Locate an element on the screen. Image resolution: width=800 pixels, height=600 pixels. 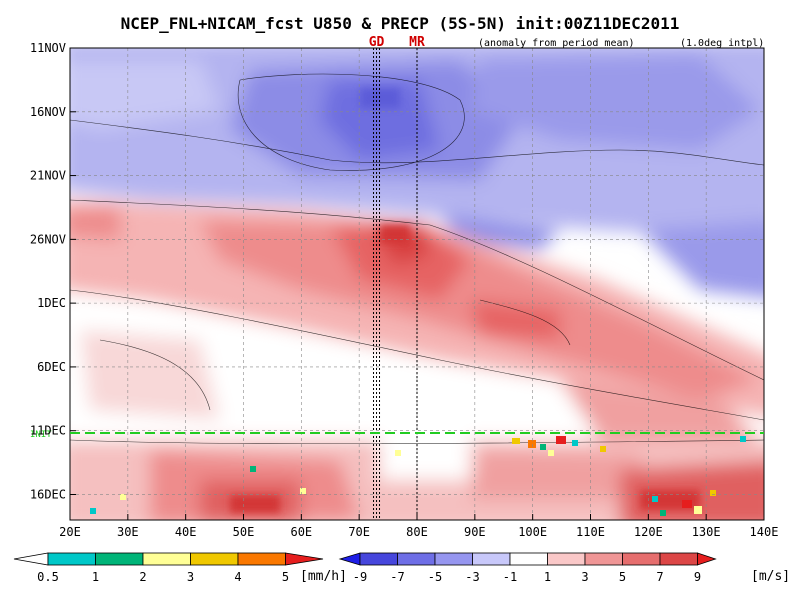
wind-legend-unit: [m/s] is located at coordinates (770, 576).